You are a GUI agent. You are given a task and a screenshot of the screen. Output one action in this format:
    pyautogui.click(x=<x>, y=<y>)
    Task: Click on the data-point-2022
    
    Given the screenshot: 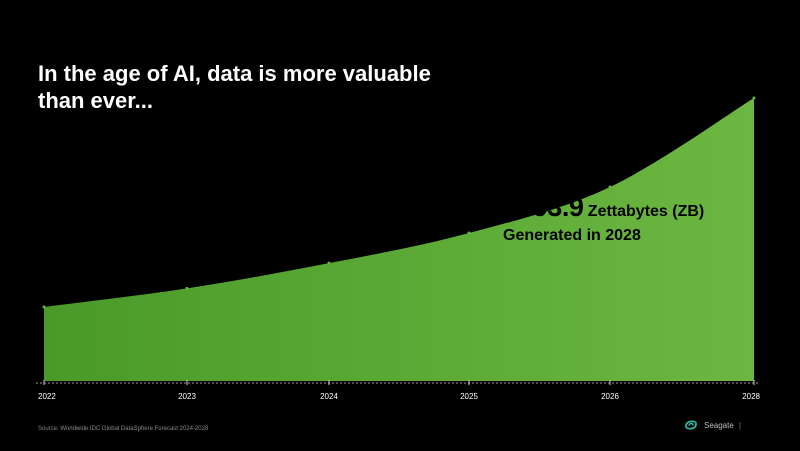 What is the action you would take?
    pyautogui.click(x=44, y=307)
    